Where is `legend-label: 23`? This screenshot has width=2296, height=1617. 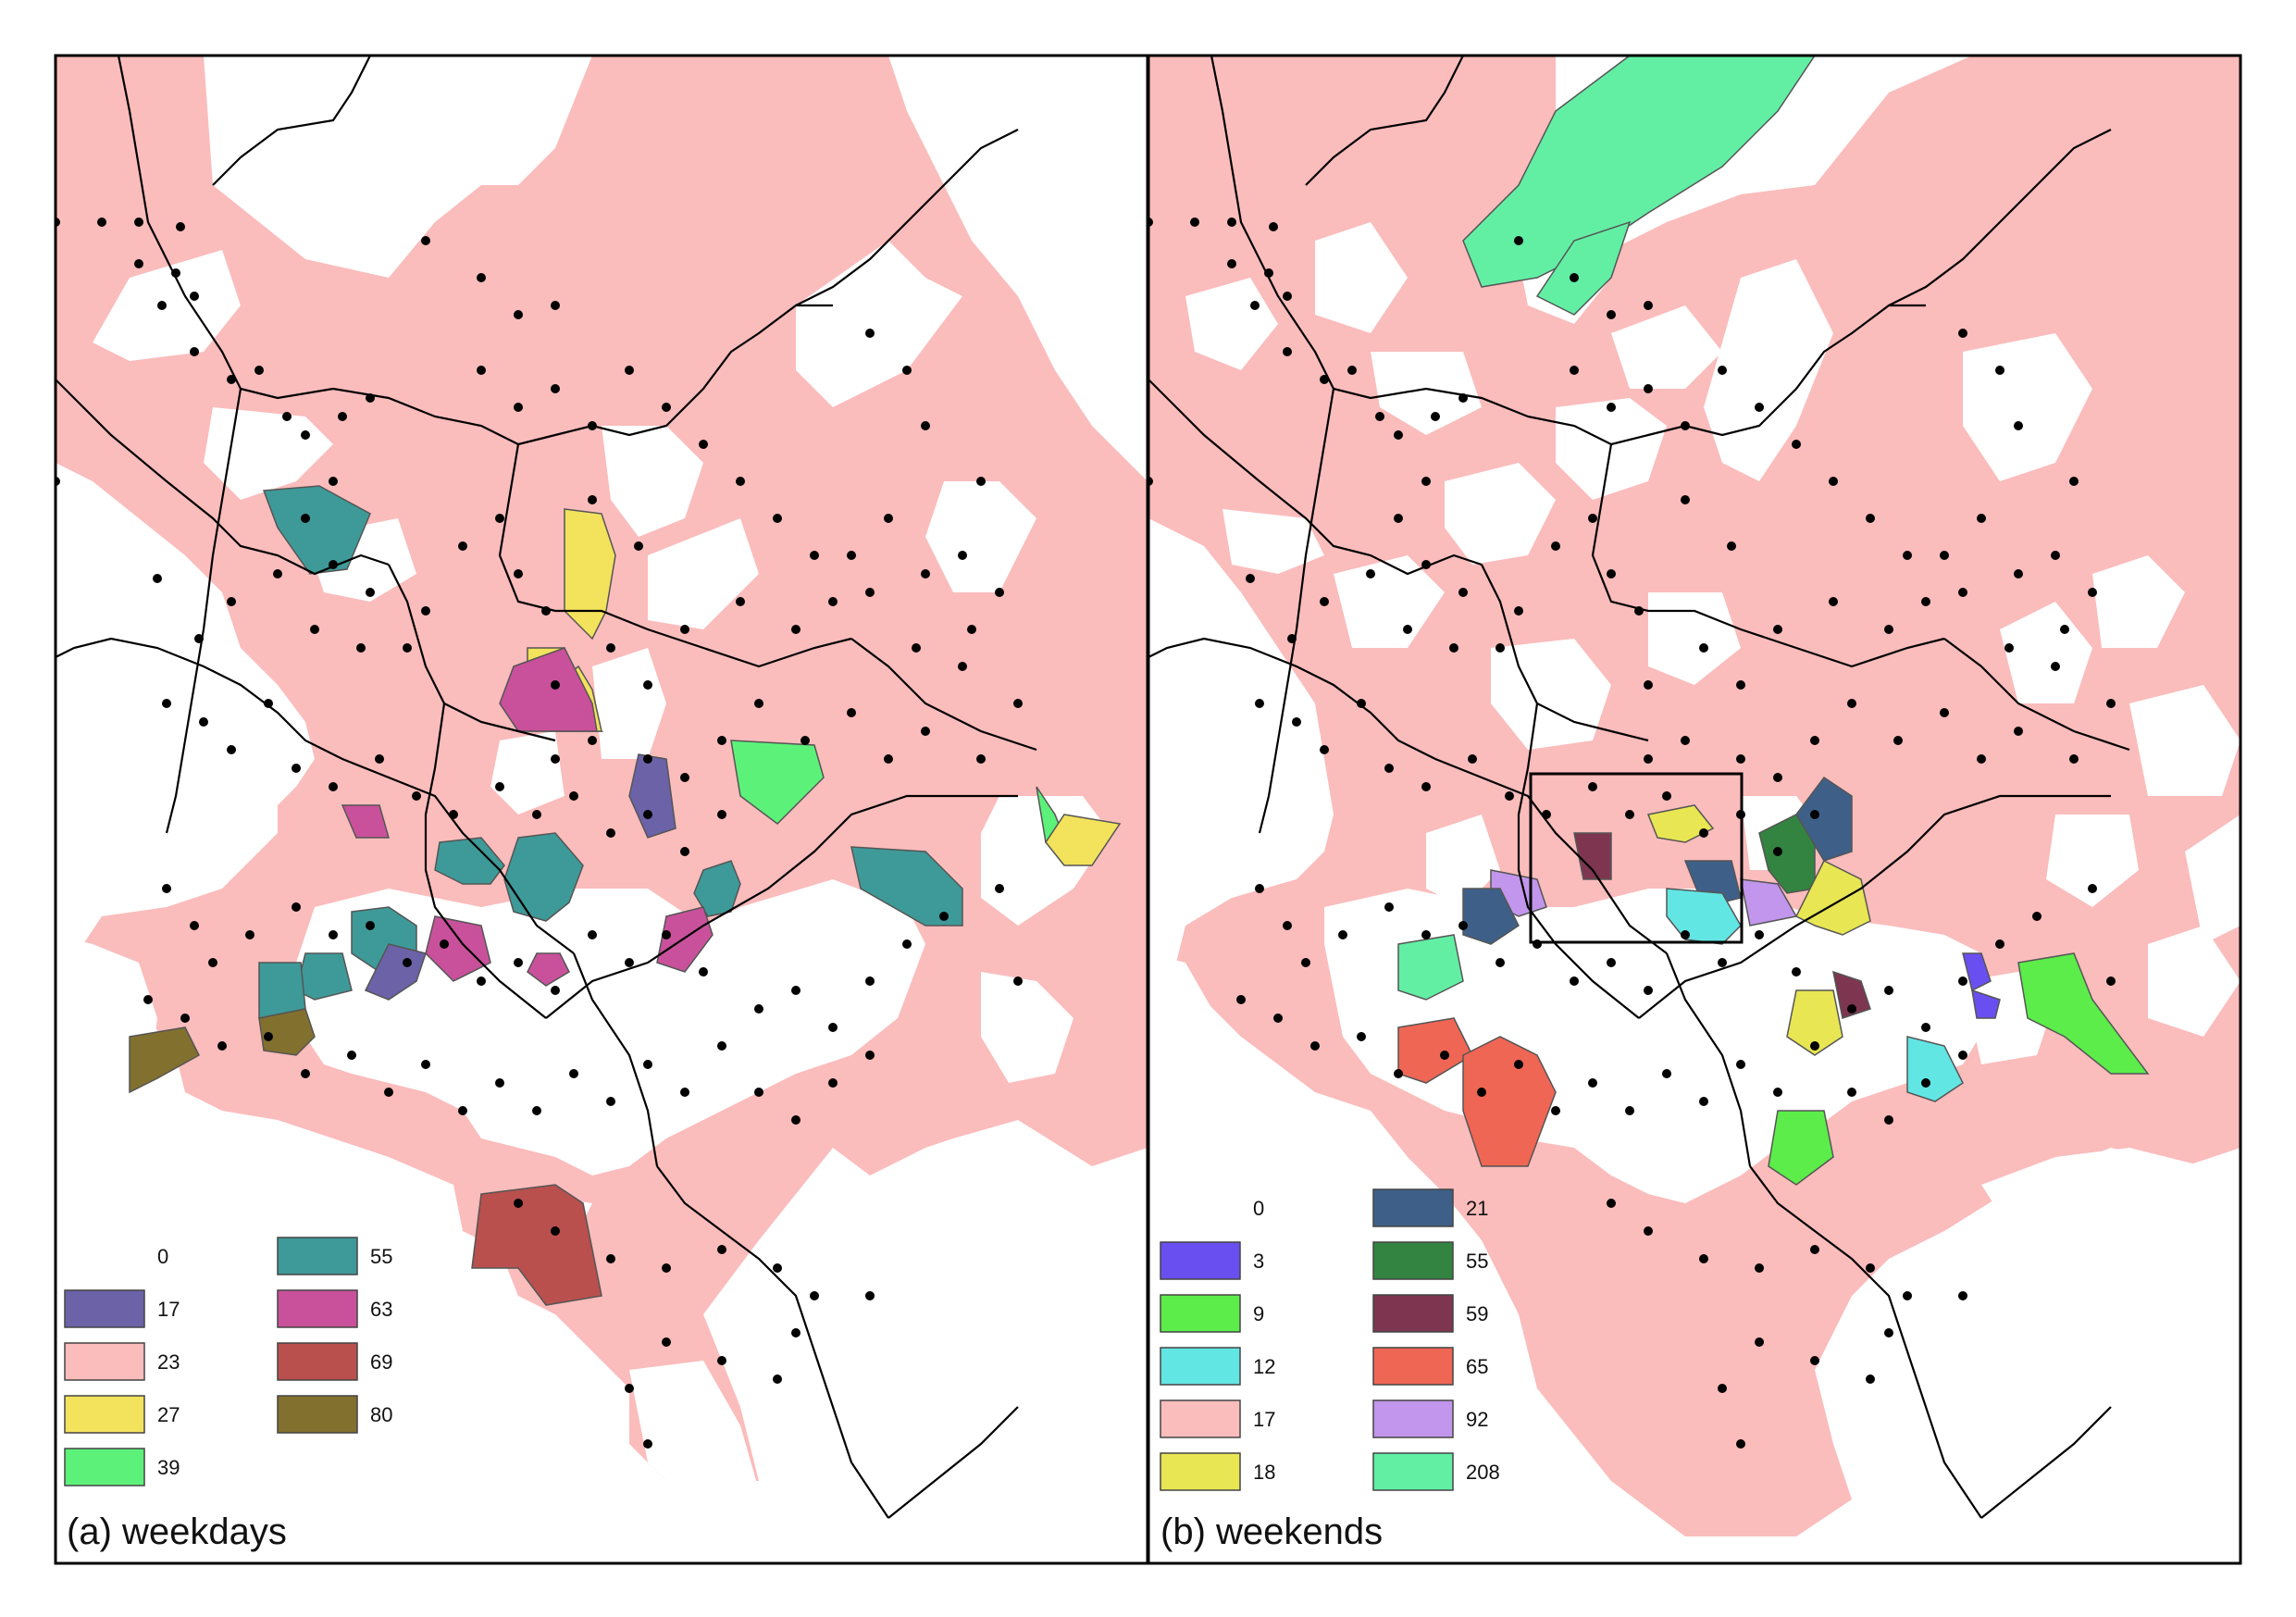
legend-label: 23 is located at coordinates (169, 1362).